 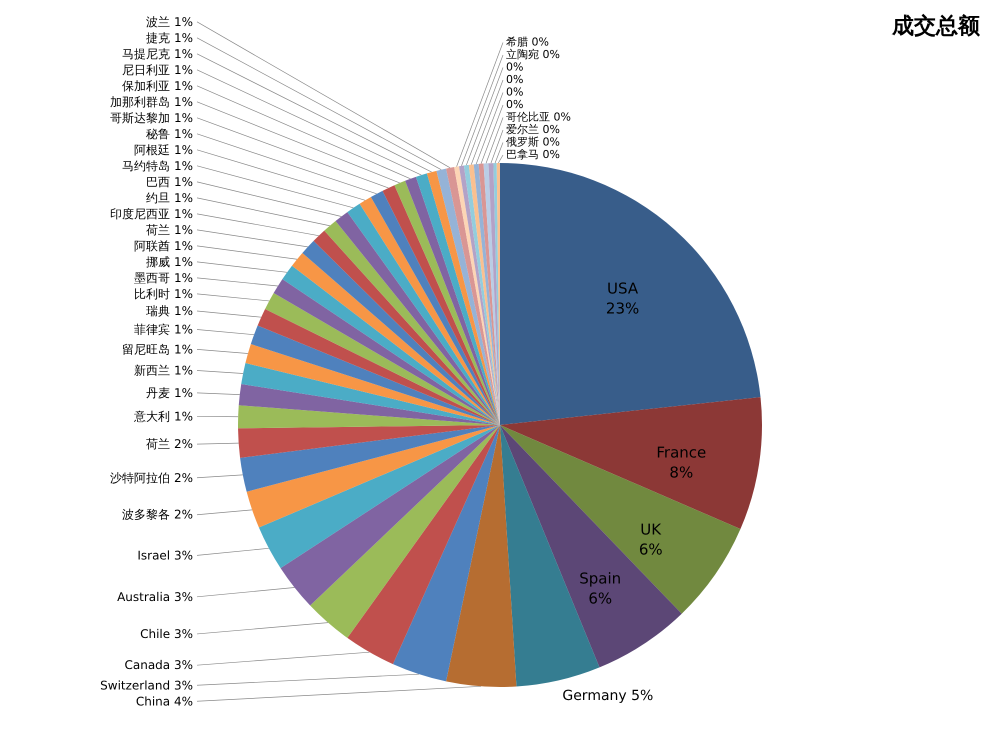 I want to click on slice-label: 希腊 0%, so click(x=527, y=42).